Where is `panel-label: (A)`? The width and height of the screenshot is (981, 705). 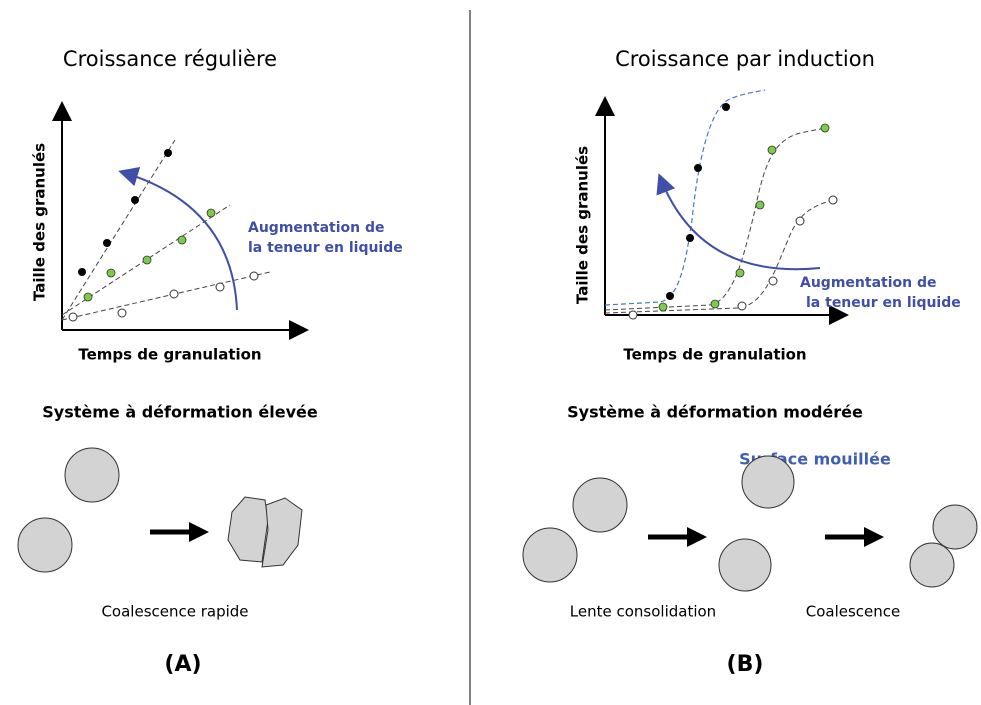
panel-label: (A) is located at coordinates (182, 664).